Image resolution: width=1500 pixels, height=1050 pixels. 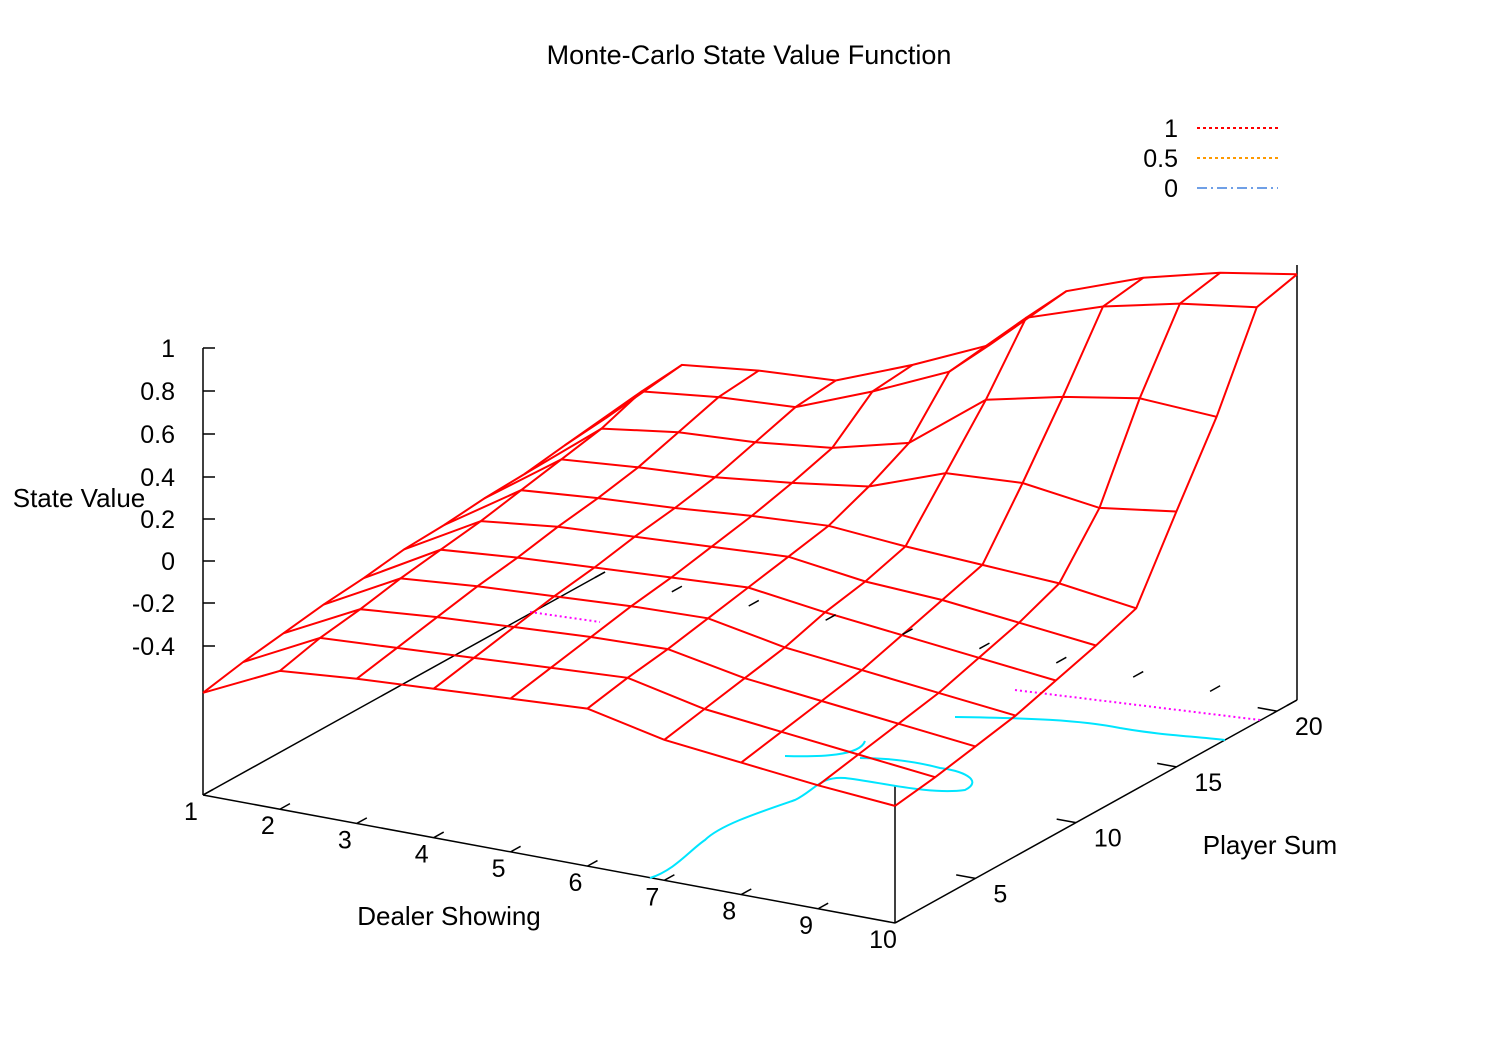 I want to click on legend-label: 0.5, so click(x=1160, y=159).